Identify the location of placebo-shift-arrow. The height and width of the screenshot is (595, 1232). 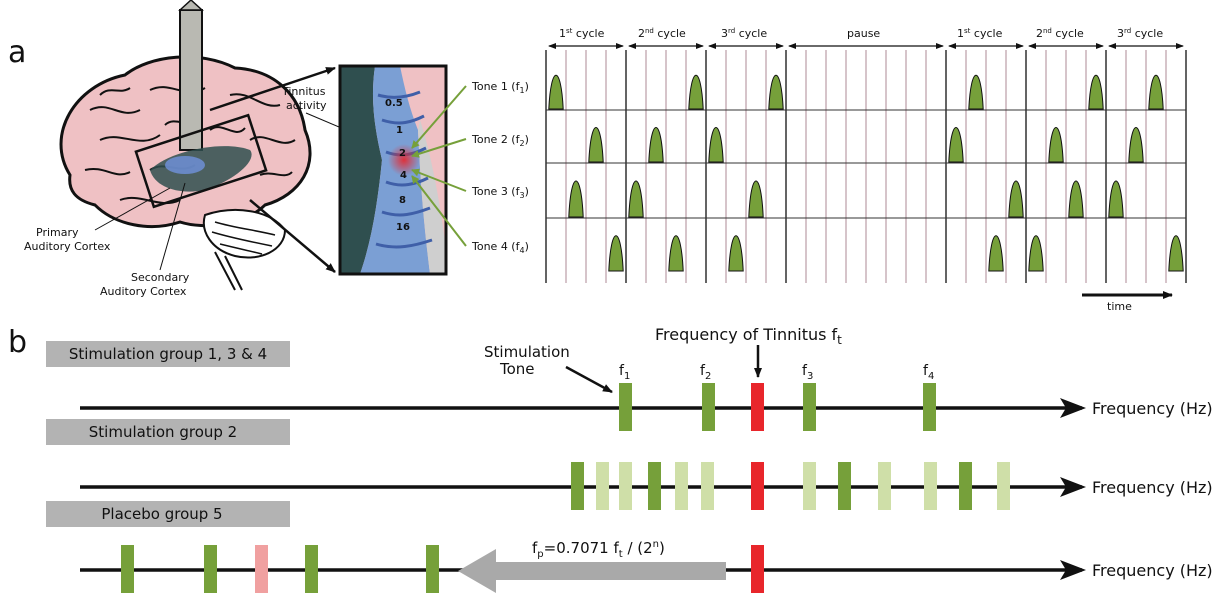
(592, 571).